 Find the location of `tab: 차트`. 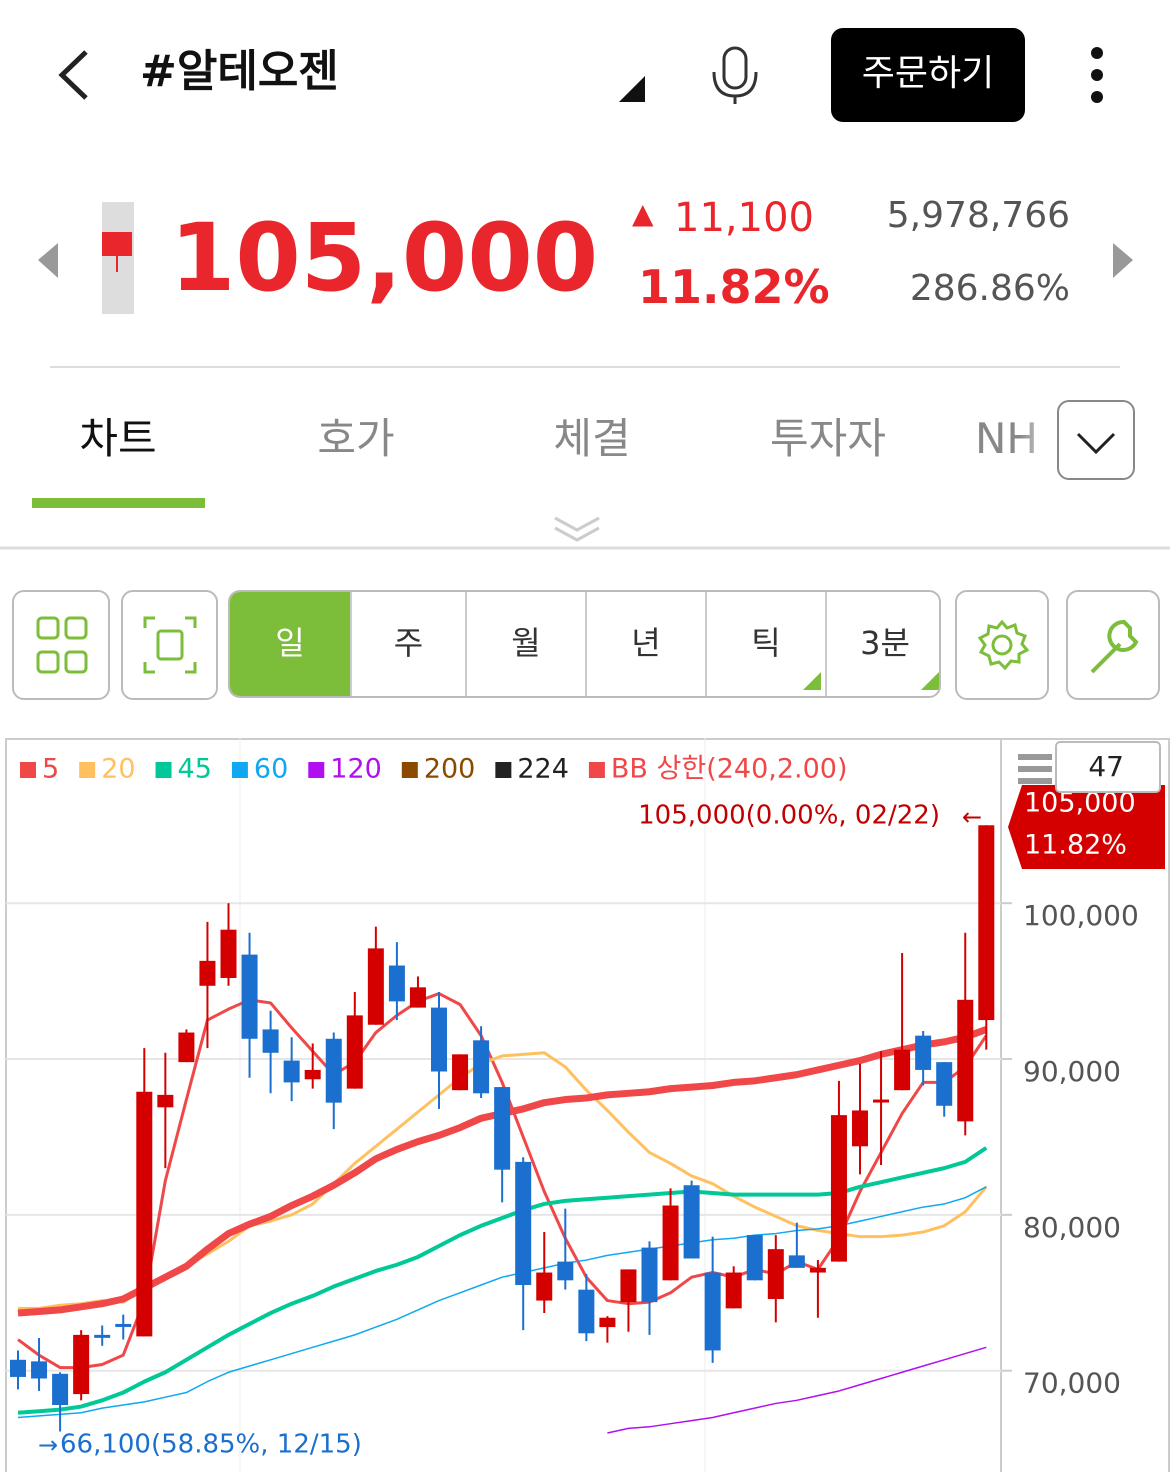

tab: 차트 is located at coordinates (118, 438).